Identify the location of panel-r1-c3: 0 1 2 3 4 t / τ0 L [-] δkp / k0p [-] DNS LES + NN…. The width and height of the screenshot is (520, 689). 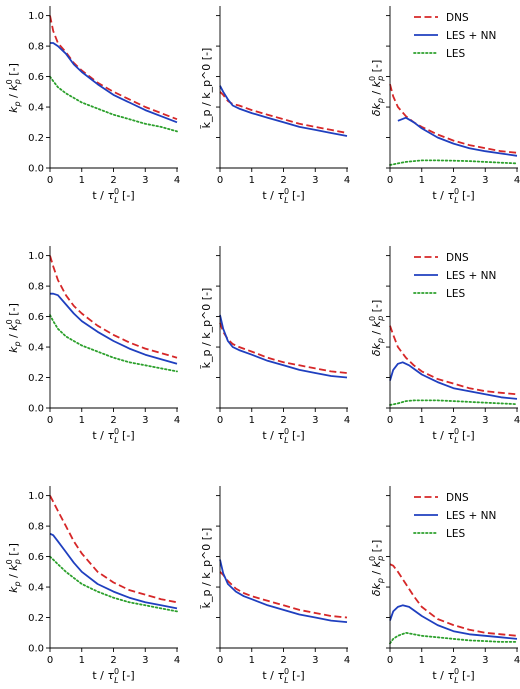
(444, 105).